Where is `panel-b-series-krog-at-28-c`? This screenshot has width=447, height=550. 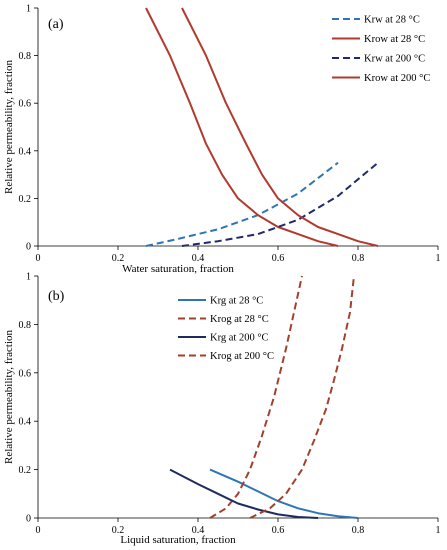 panel-b-series-krog-at-28-c is located at coordinates (256, 397).